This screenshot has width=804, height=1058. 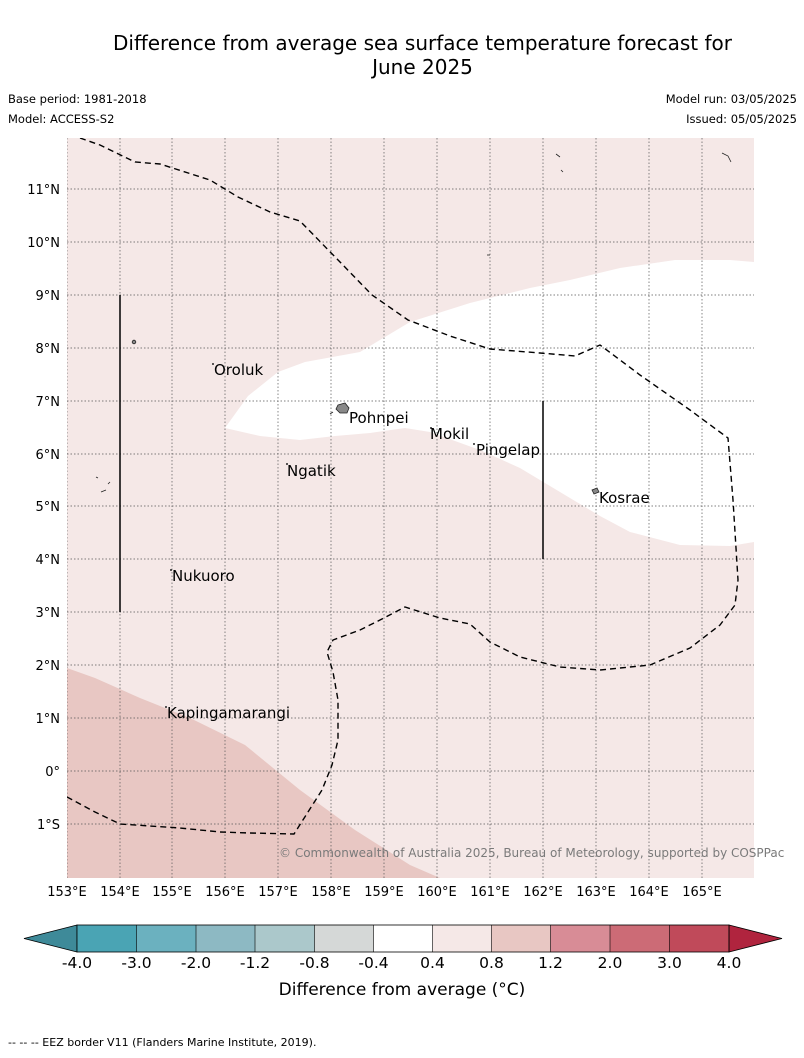 What do you see at coordinates (314, 963) in the screenshot?
I see `colorbar-tick: -0.8` at bounding box center [314, 963].